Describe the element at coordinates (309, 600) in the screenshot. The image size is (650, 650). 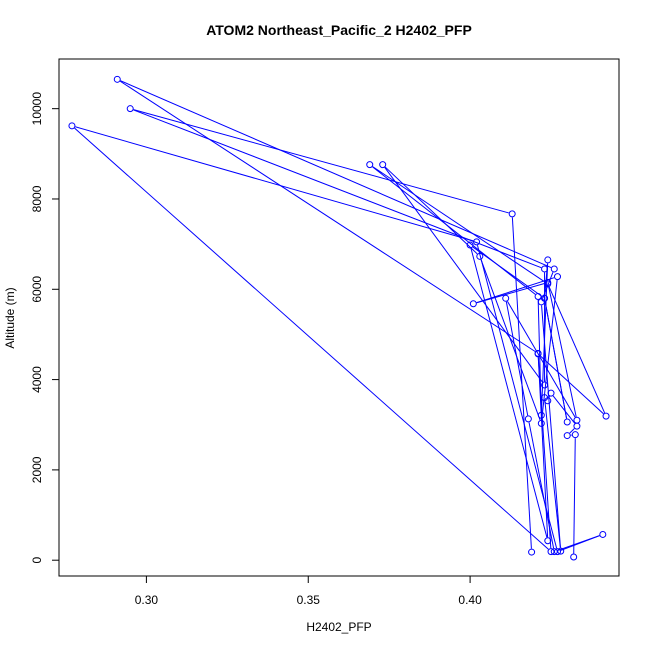
I see `x-tick-label: 0.35` at that location.